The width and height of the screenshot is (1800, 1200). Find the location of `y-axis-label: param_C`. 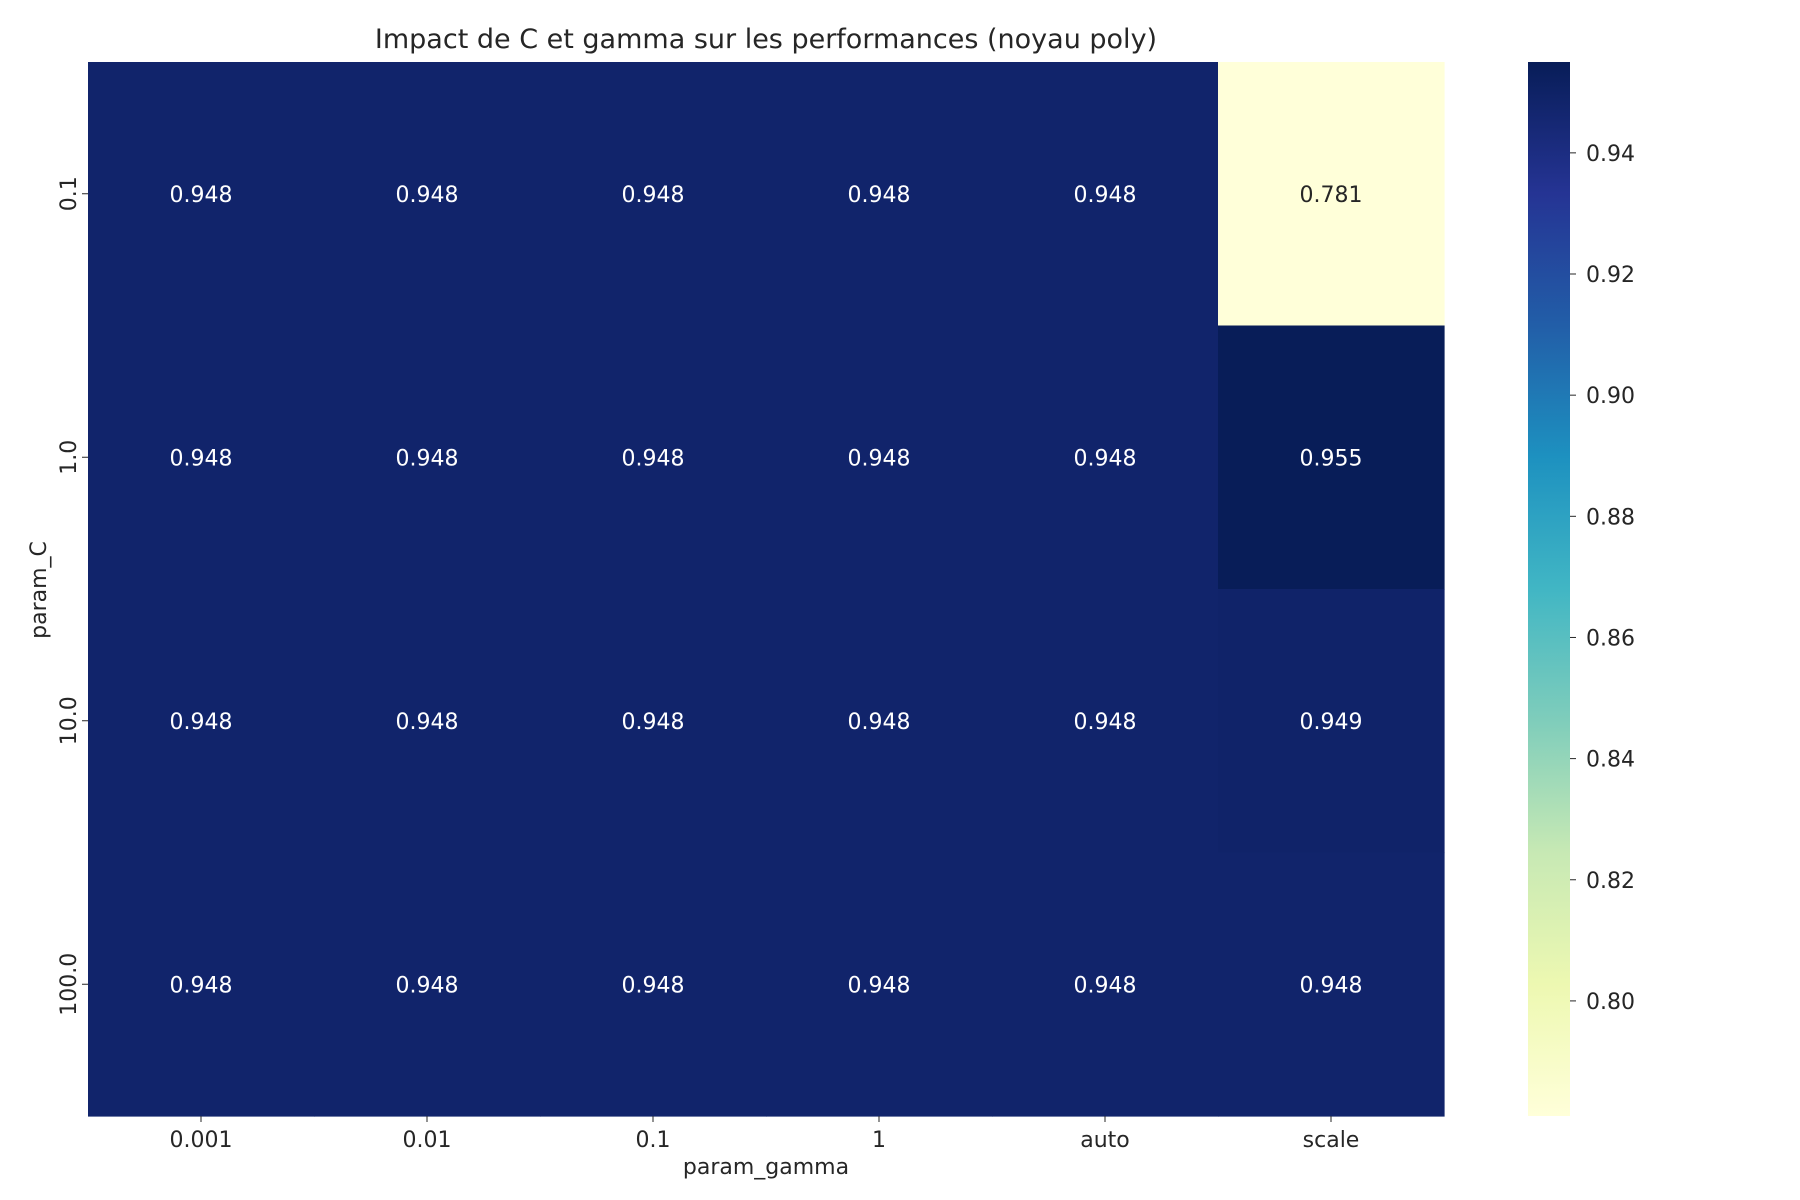

y-axis-label: param_C is located at coordinates (39, 590).